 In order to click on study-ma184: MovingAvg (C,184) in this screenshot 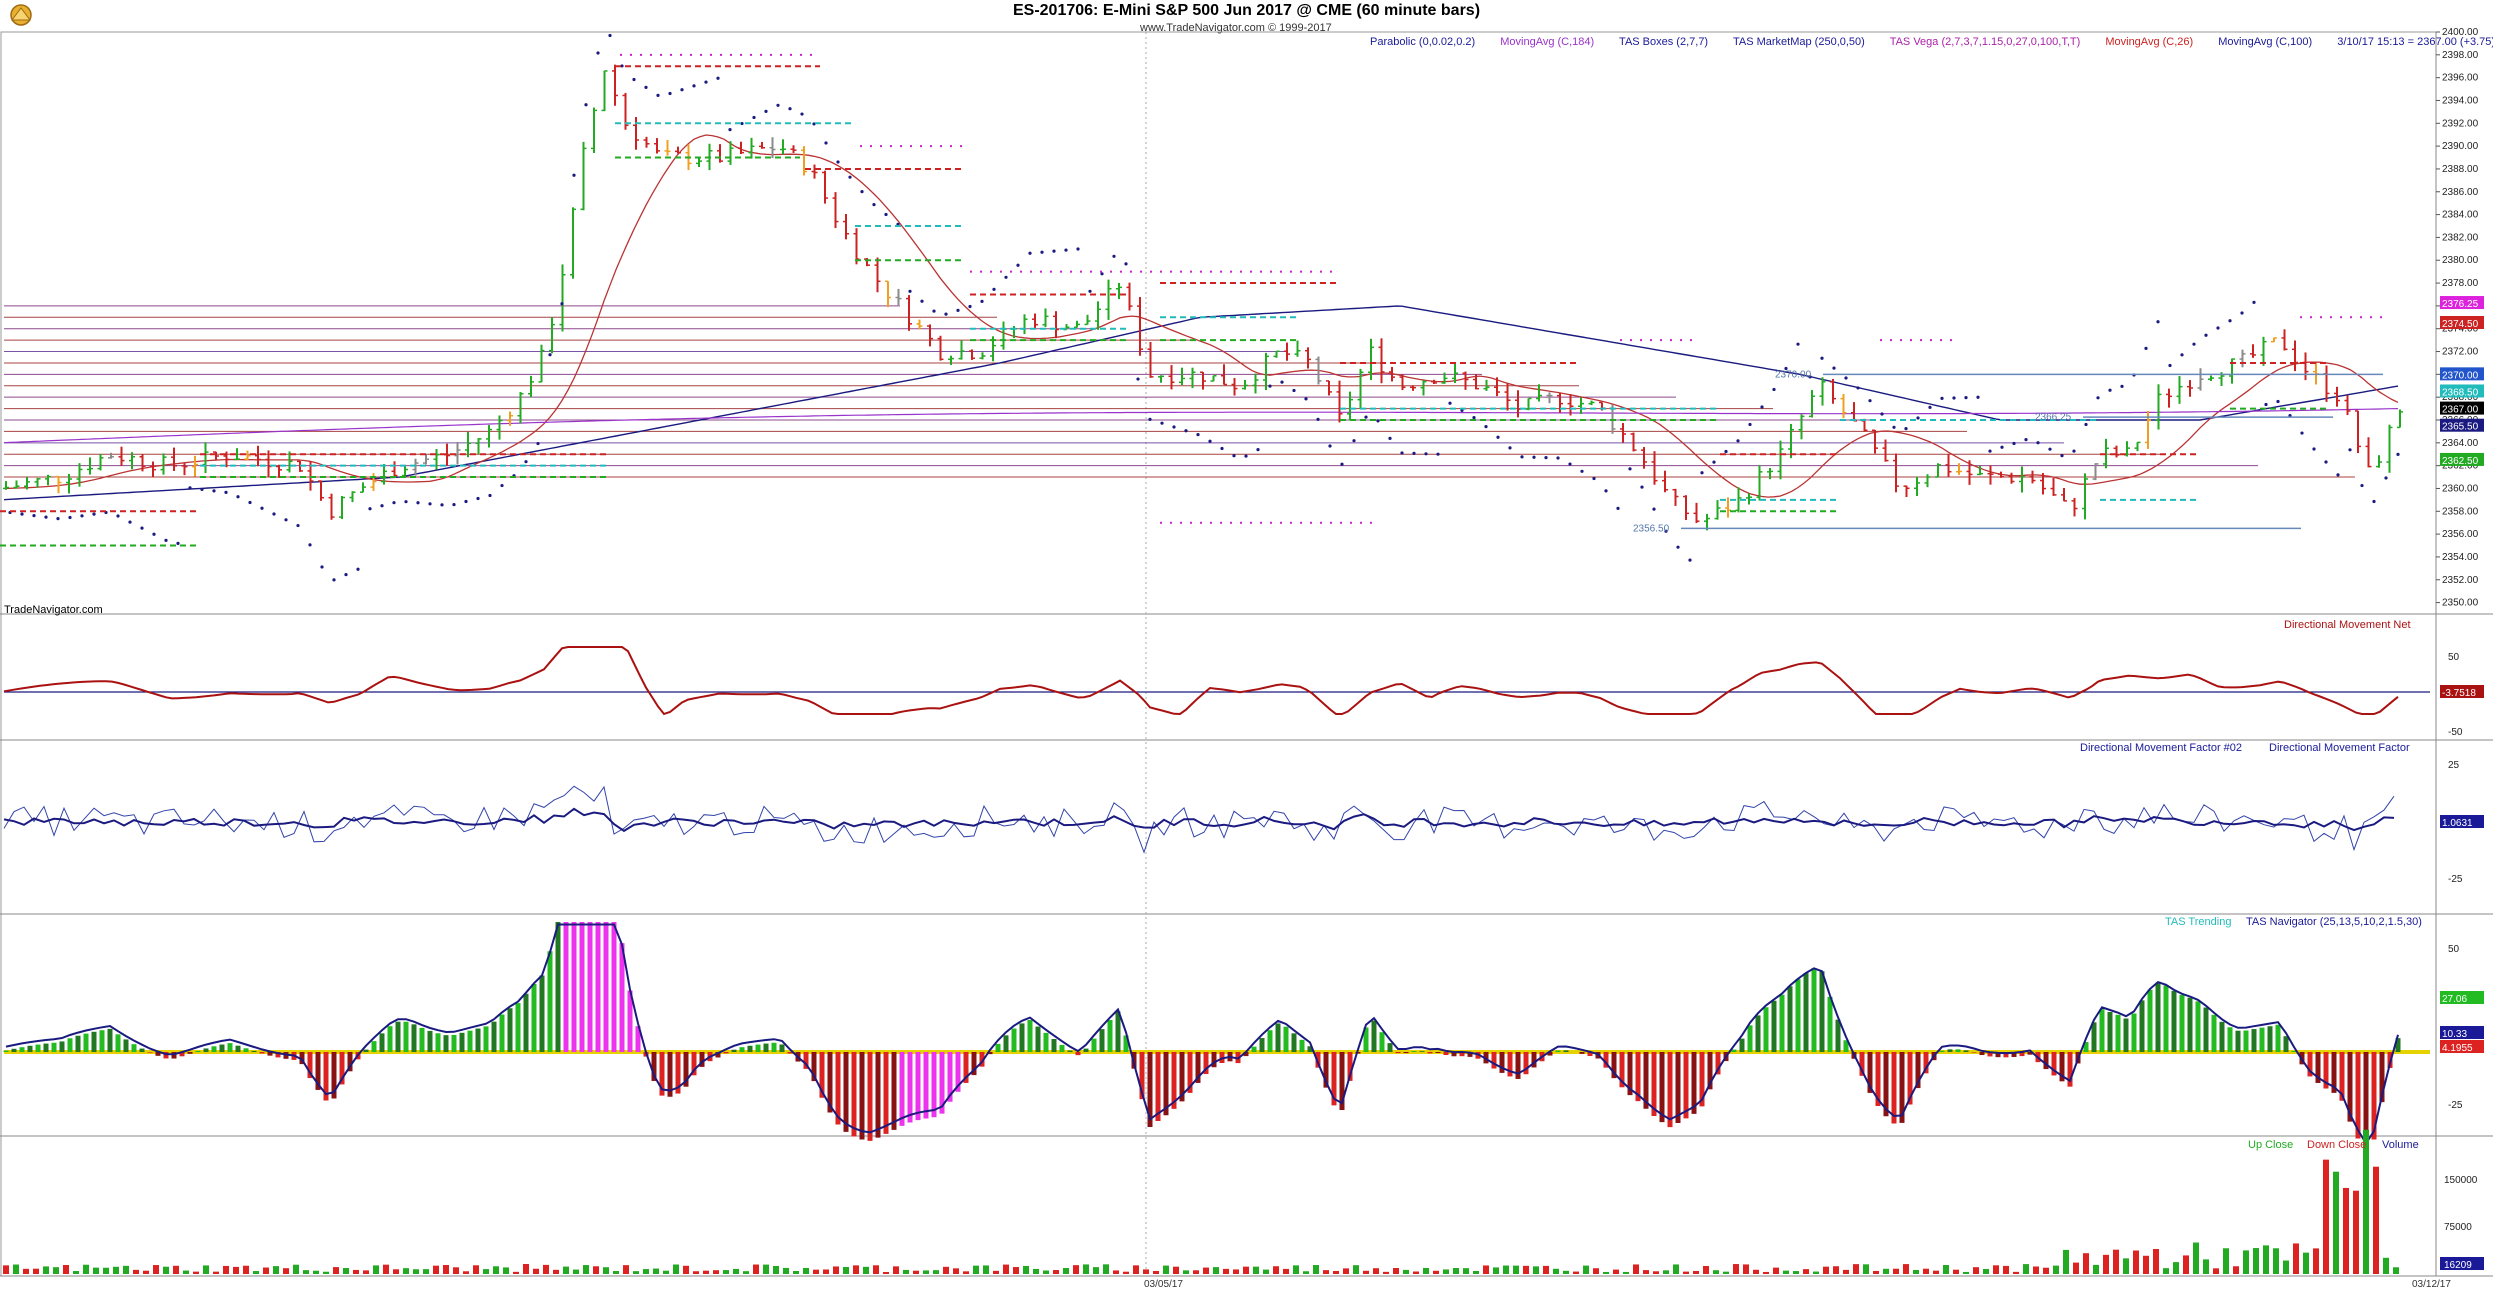, I will do `click(1547, 42)`.